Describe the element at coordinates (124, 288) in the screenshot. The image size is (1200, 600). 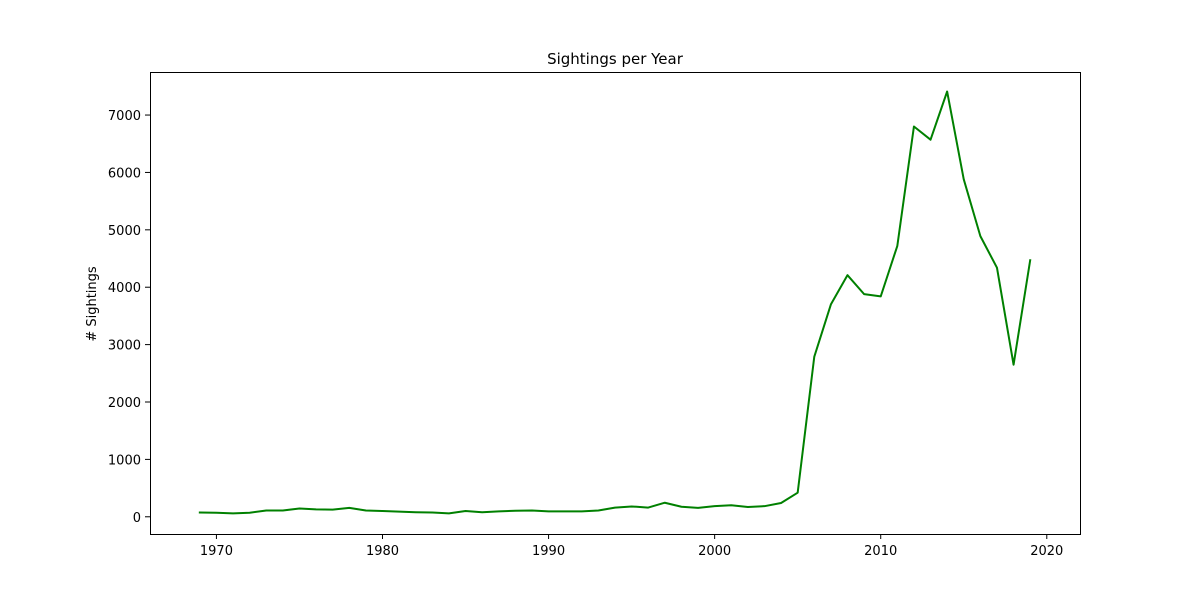
I see `y-tick-label: 4000` at that location.